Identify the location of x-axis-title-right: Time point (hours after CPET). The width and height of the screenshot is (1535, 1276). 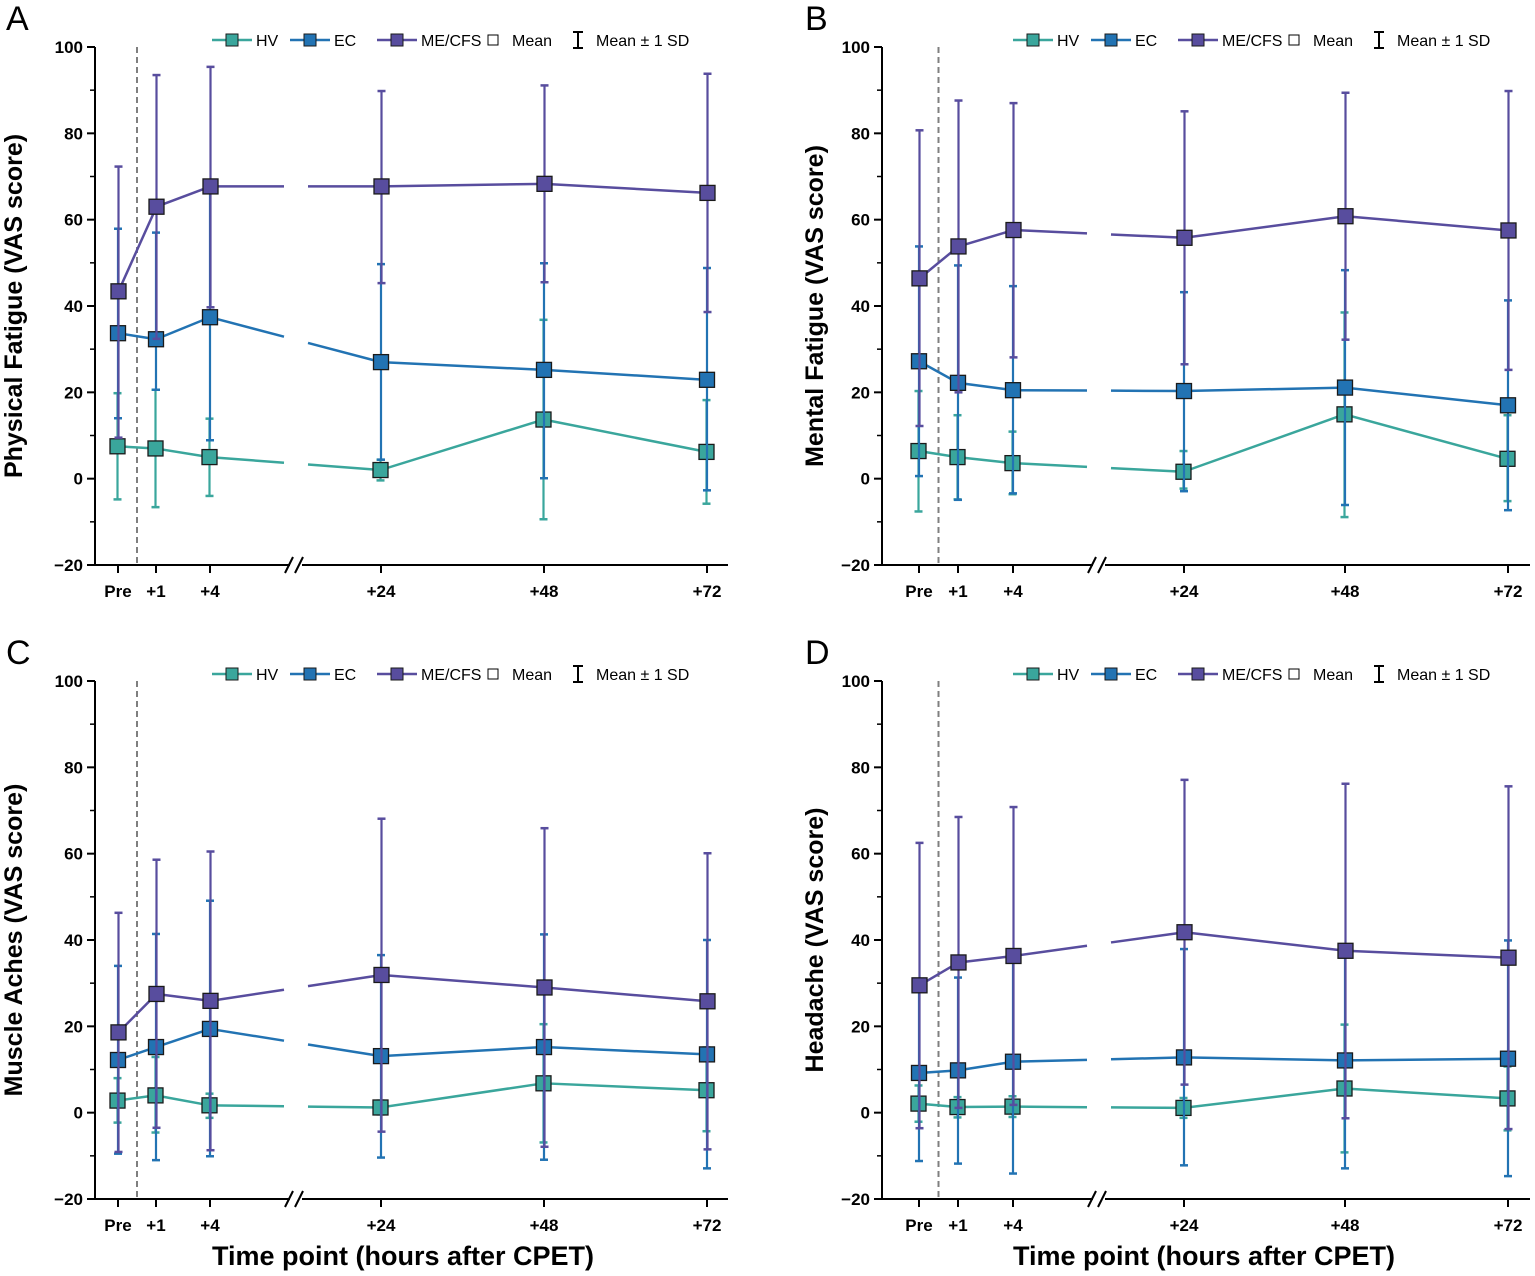
(1204, 1256).